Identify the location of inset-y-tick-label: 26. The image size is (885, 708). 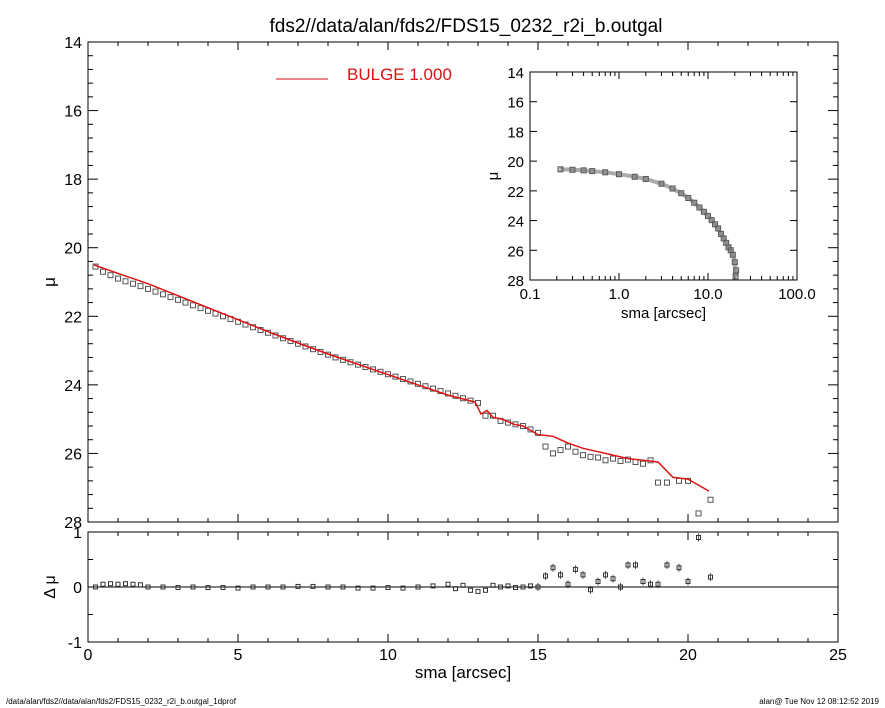
(515, 251).